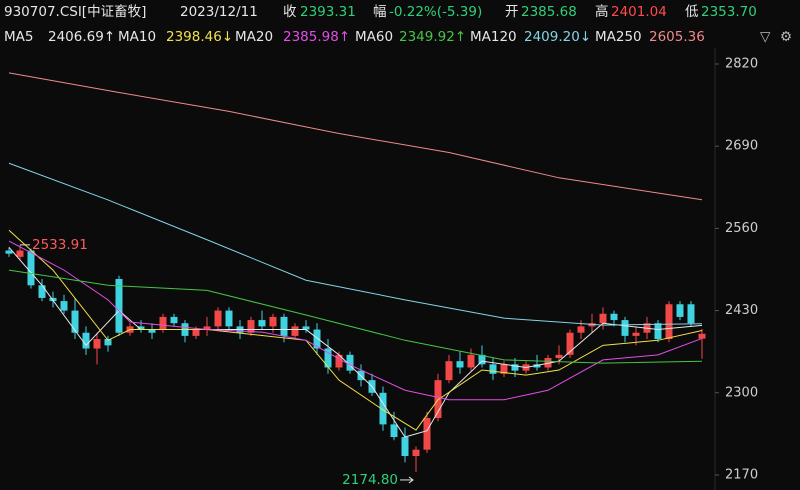 The image size is (800, 490). I want to click on quote-value: 2393.31, so click(328, 12).